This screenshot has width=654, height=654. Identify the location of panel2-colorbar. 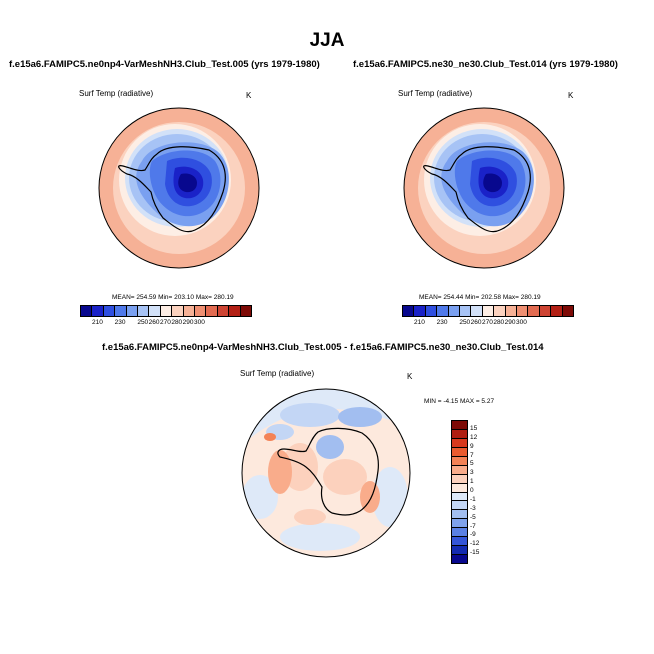
(488, 311).